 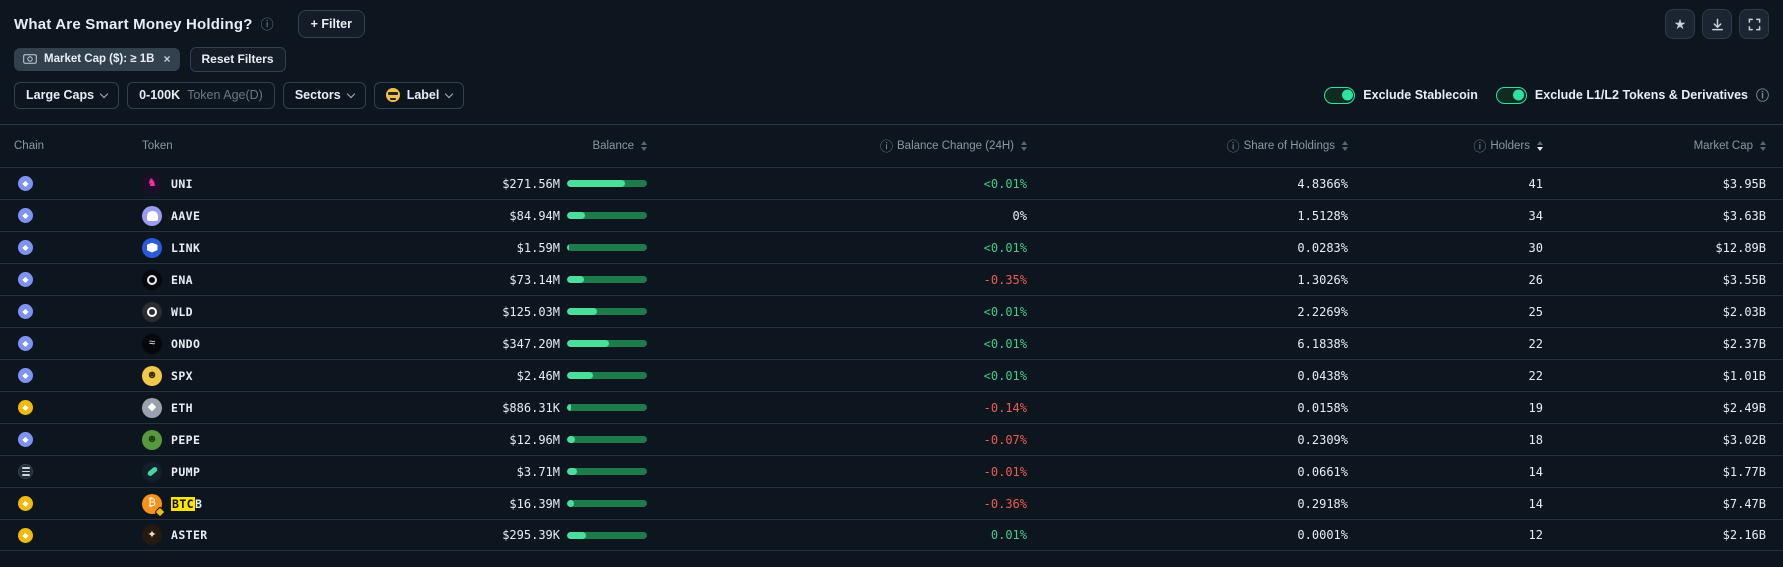 What do you see at coordinates (1345, 146) in the screenshot?
I see `sort-share-icon` at bounding box center [1345, 146].